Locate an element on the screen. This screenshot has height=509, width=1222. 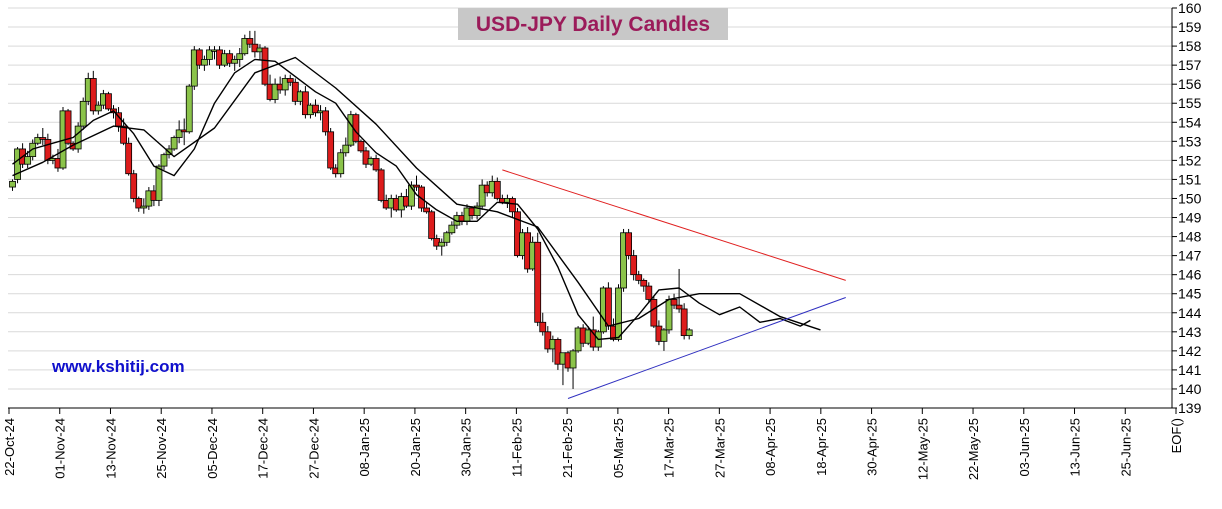
x-tick-label: 11-Feb-25 is located at coordinates (516, 447).